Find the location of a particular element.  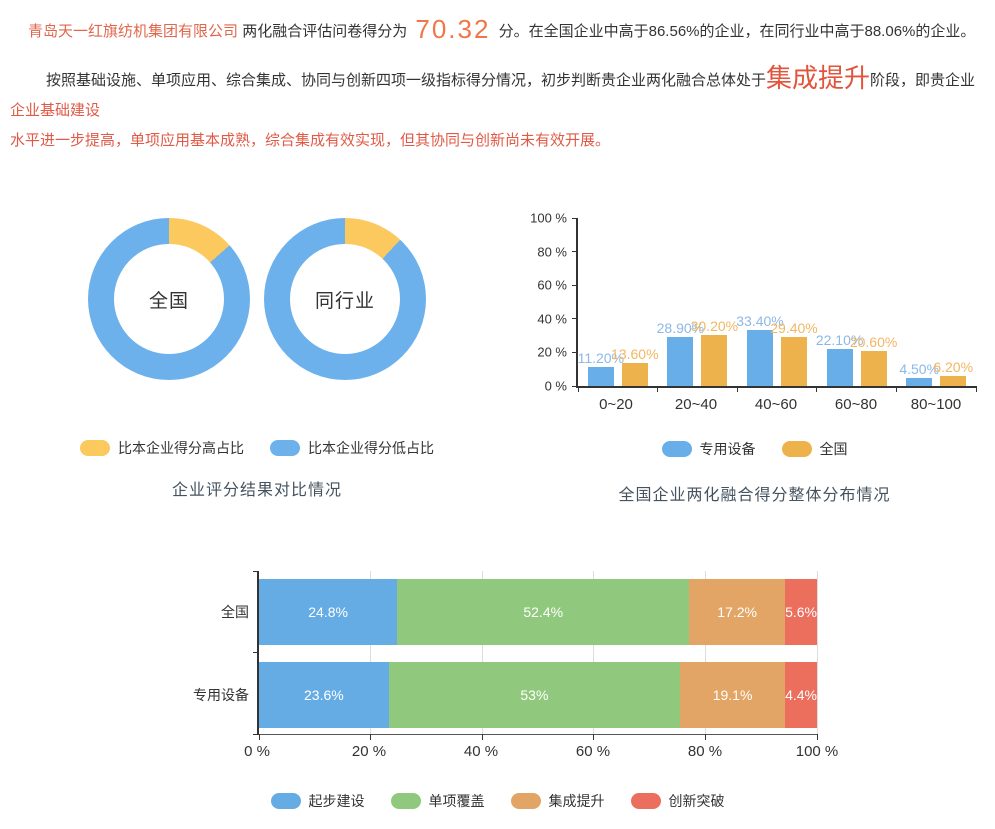

bar-专用设备: 33.40% is located at coordinates (760, 349).